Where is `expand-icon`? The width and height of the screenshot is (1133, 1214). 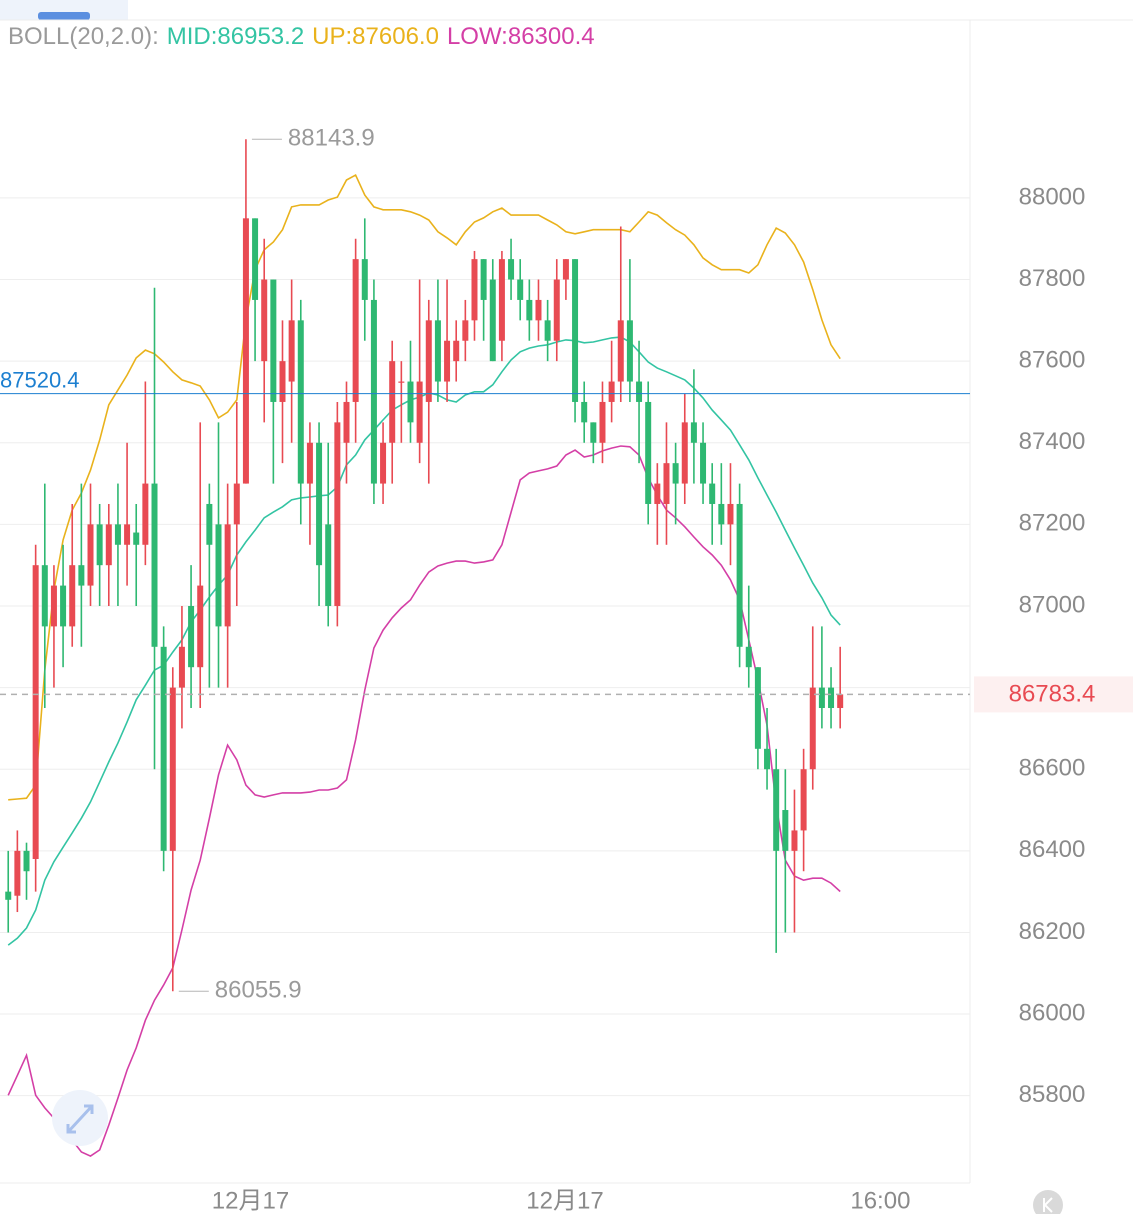 expand-icon is located at coordinates (80, 1119).